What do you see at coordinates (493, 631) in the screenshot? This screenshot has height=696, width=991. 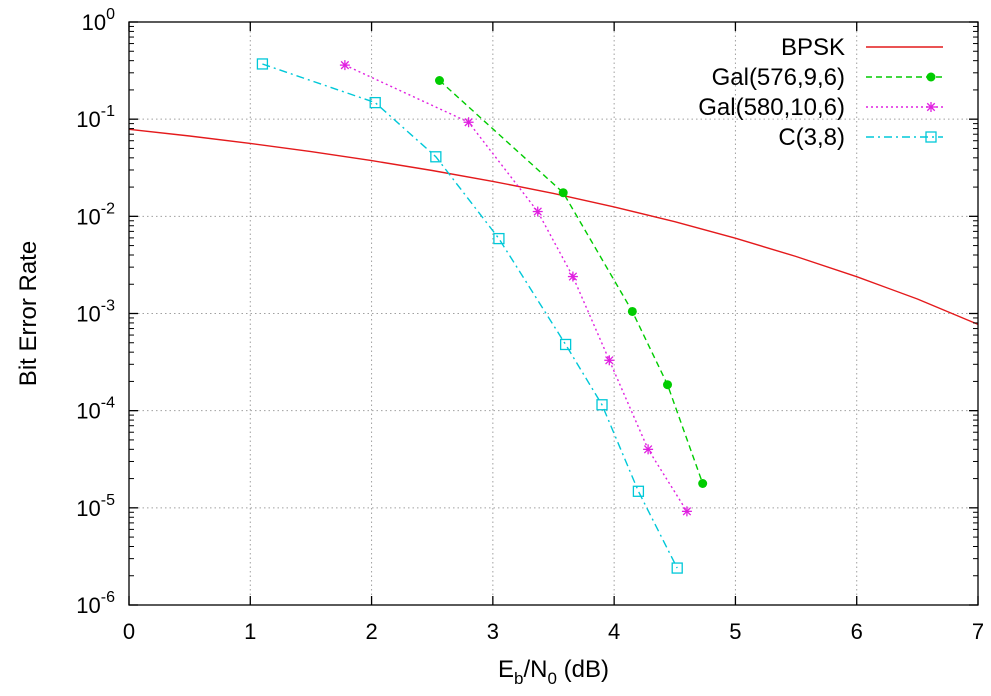 I see `x-tick-label: 3` at bounding box center [493, 631].